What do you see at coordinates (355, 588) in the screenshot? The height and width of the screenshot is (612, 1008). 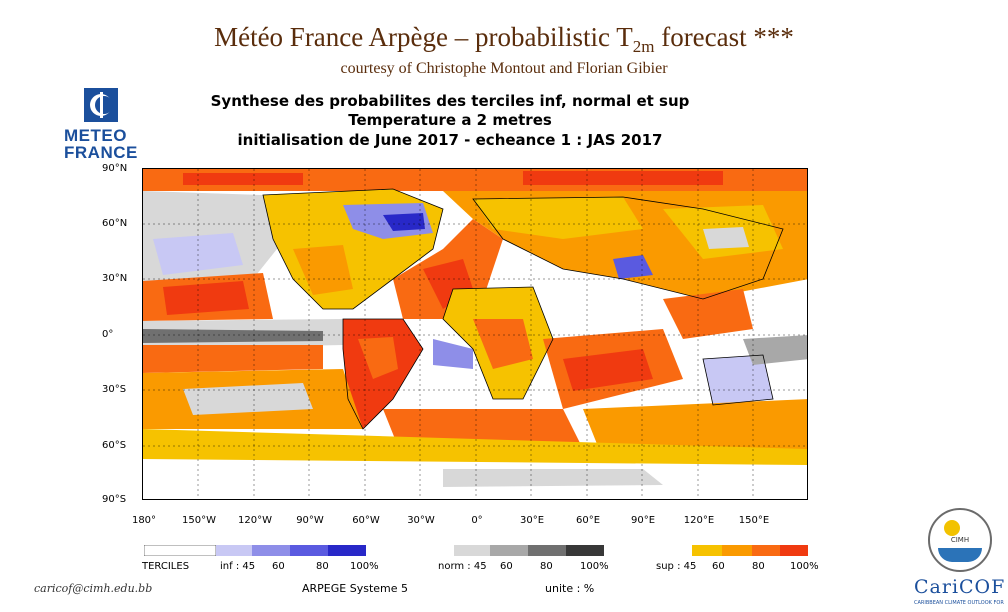 I see `footer-system: ARPEGE Systeme 5` at bounding box center [355, 588].